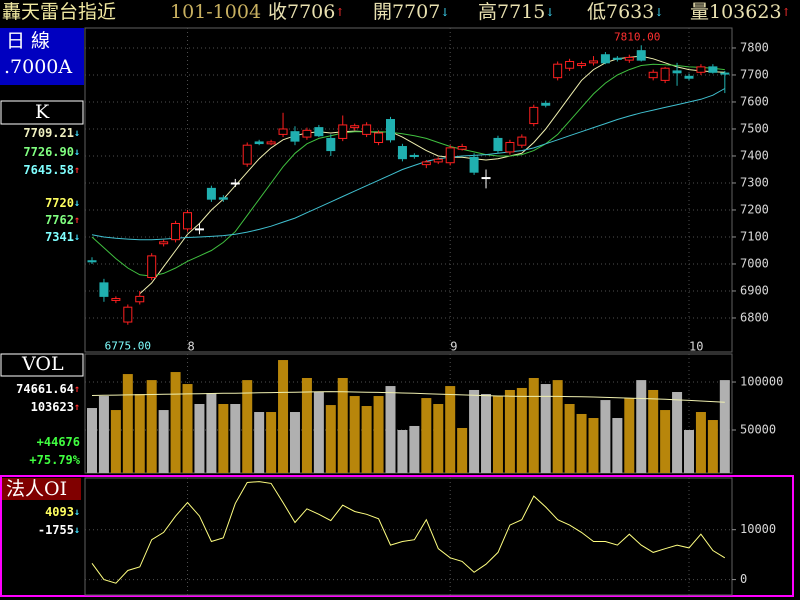 The width and height of the screenshot is (800, 600). I want to click on indicator-value: 7341↓, so click(62, 237).